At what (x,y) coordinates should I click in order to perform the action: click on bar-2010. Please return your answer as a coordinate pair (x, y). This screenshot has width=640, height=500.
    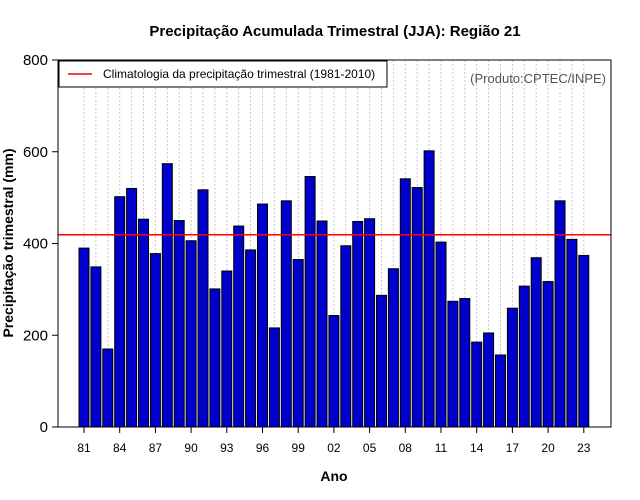
    Looking at the image, I should click on (429, 289).